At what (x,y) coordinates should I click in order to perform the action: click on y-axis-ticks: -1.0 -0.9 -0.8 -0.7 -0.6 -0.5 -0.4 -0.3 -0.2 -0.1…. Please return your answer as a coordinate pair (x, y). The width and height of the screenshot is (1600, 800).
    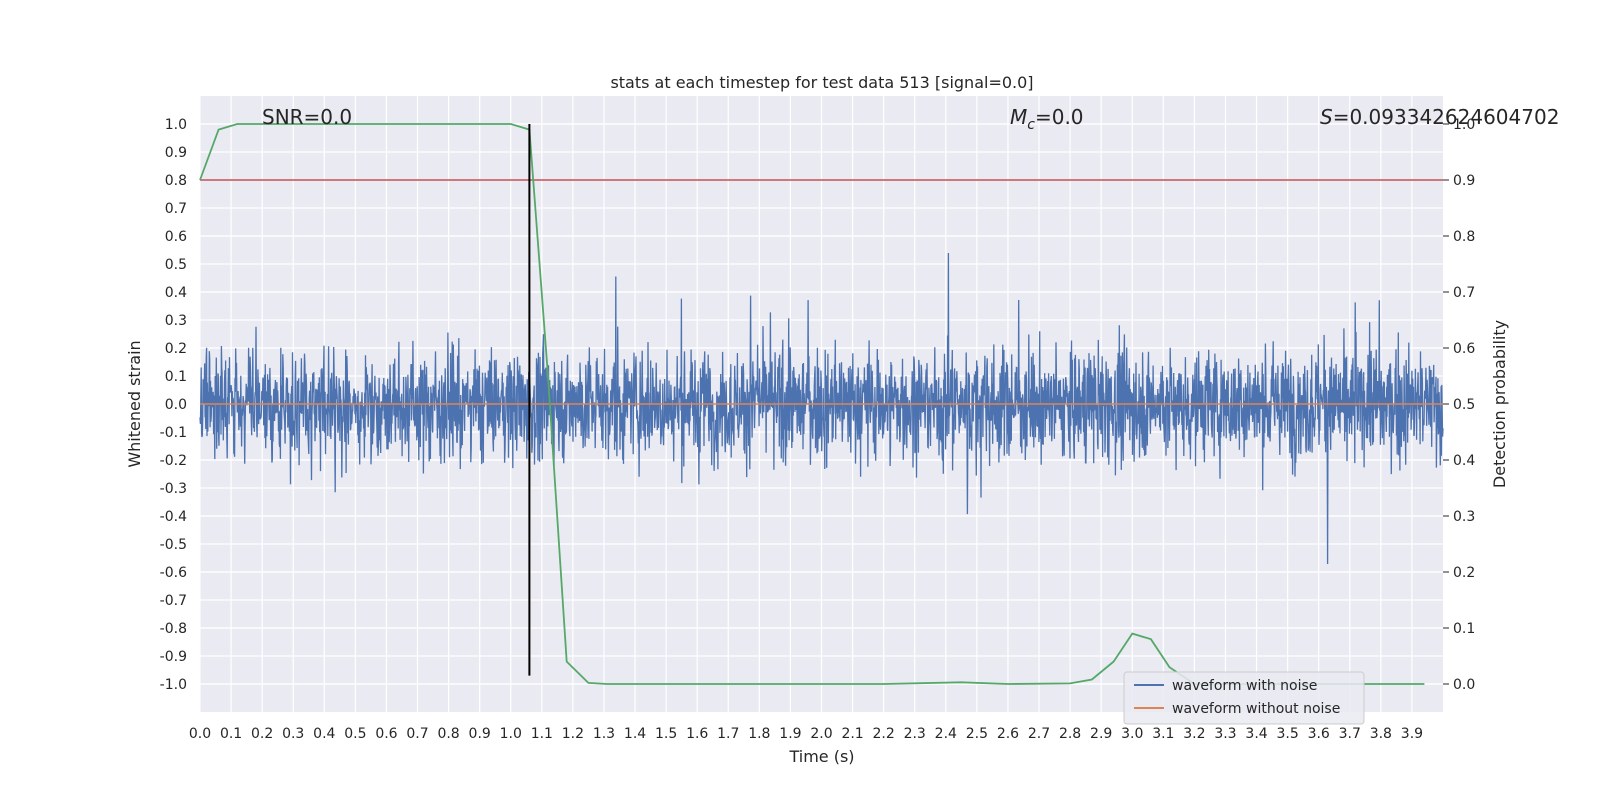
    Looking at the image, I should click on (173, 405).